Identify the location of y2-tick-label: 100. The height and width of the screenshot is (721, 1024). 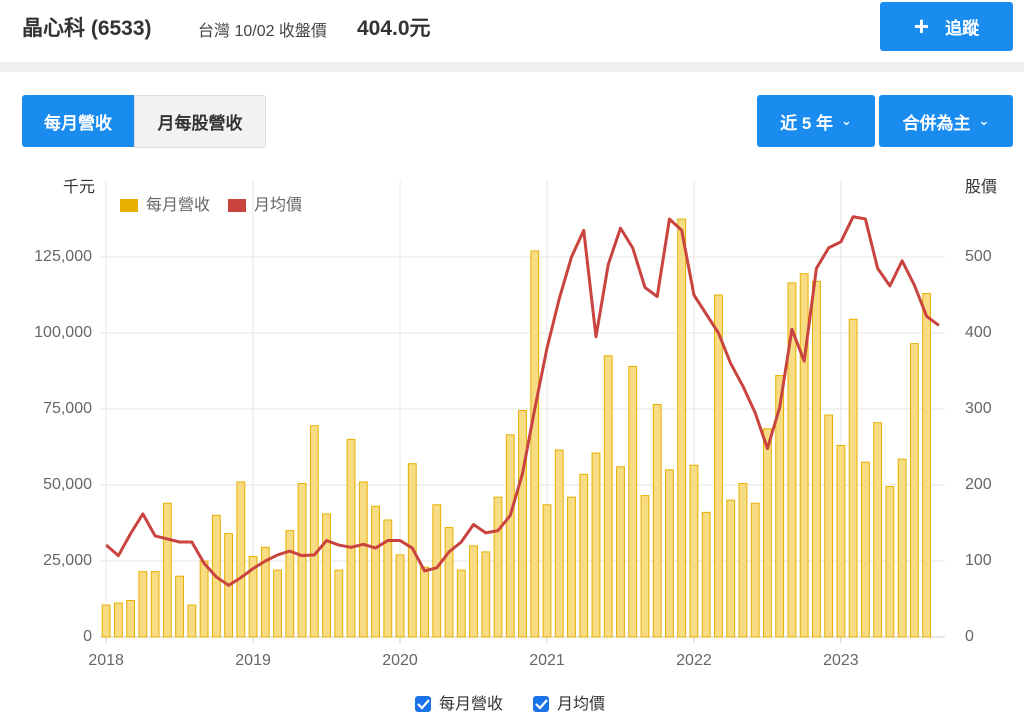
(978, 560).